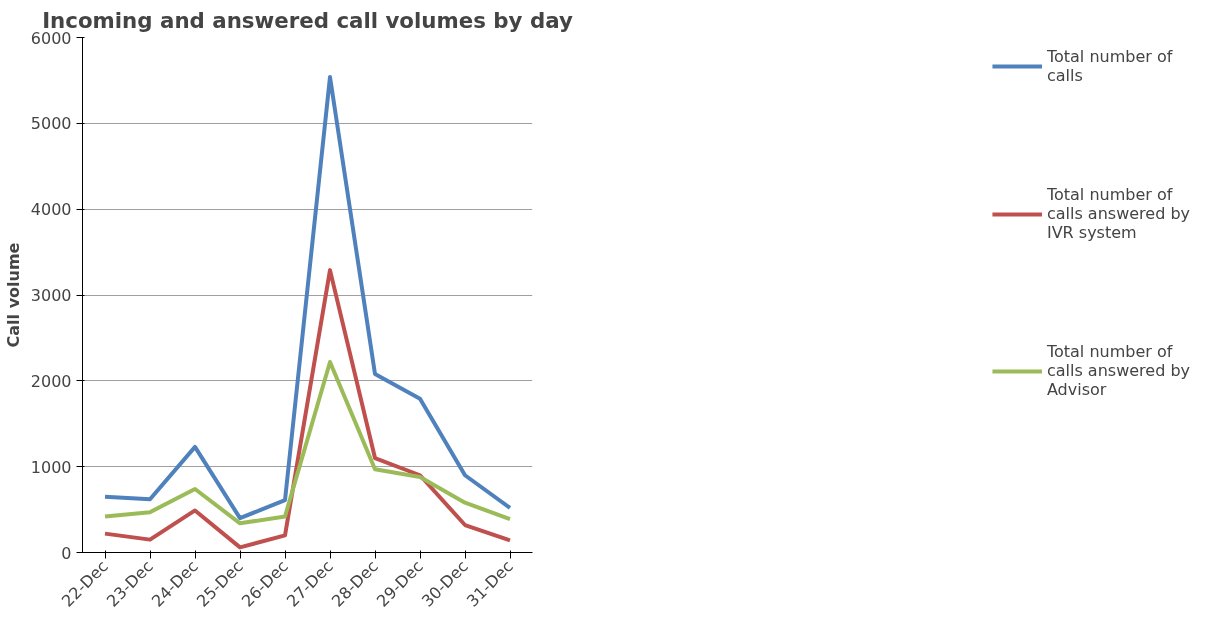 The image size is (1214, 636). Describe the element at coordinates (1118, 213) in the screenshot. I see `legend-label: Total number of calls answered by IVR system` at that location.